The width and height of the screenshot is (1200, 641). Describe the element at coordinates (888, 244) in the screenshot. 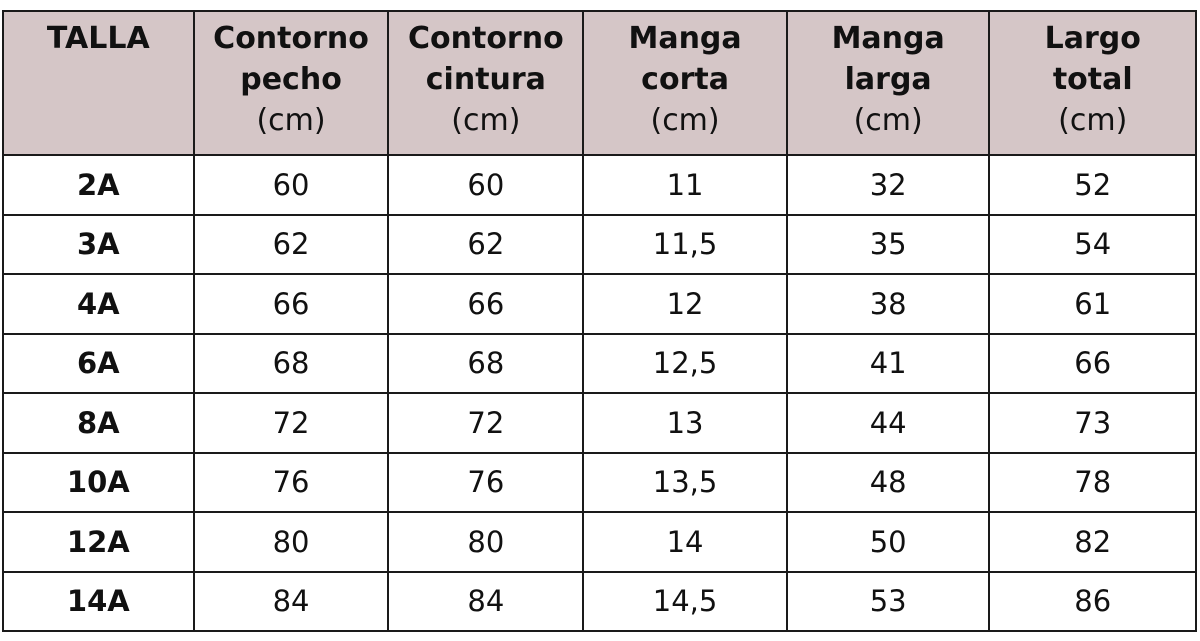

I see `measurement-cell: 35` at that location.